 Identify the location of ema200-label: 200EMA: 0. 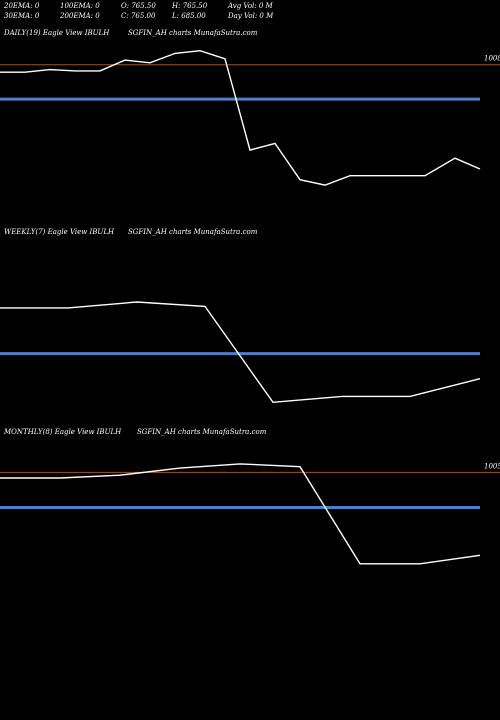
(80, 16).